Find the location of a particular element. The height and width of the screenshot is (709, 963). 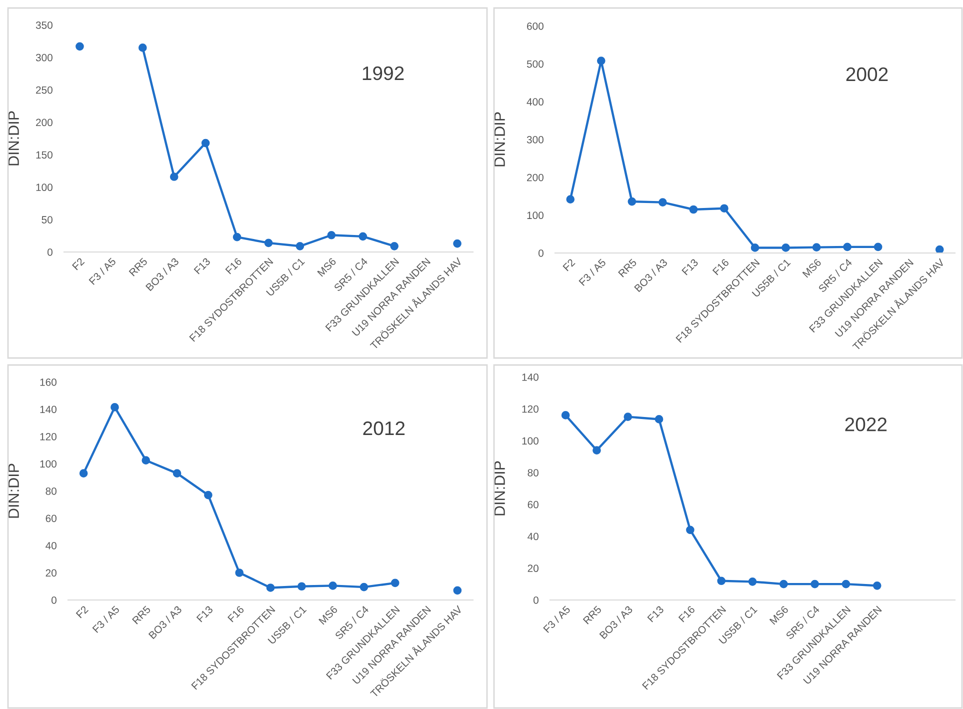

y-tick-label: 250 is located at coordinates (44, 90).